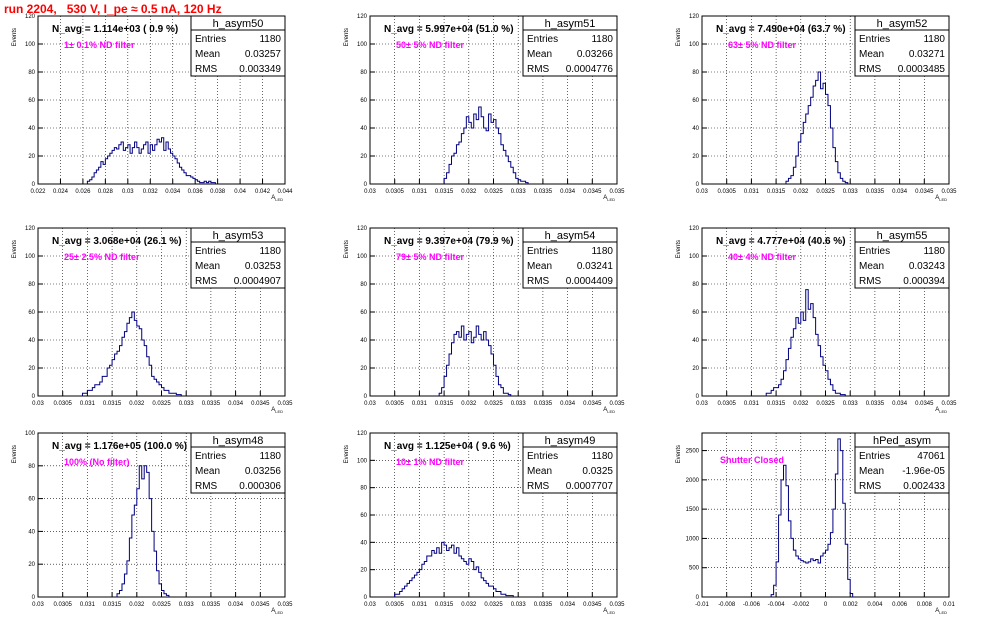  What do you see at coordinates (925, 605) in the screenshot?
I see `x-tick-label: 0.008` at bounding box center [925, 605].